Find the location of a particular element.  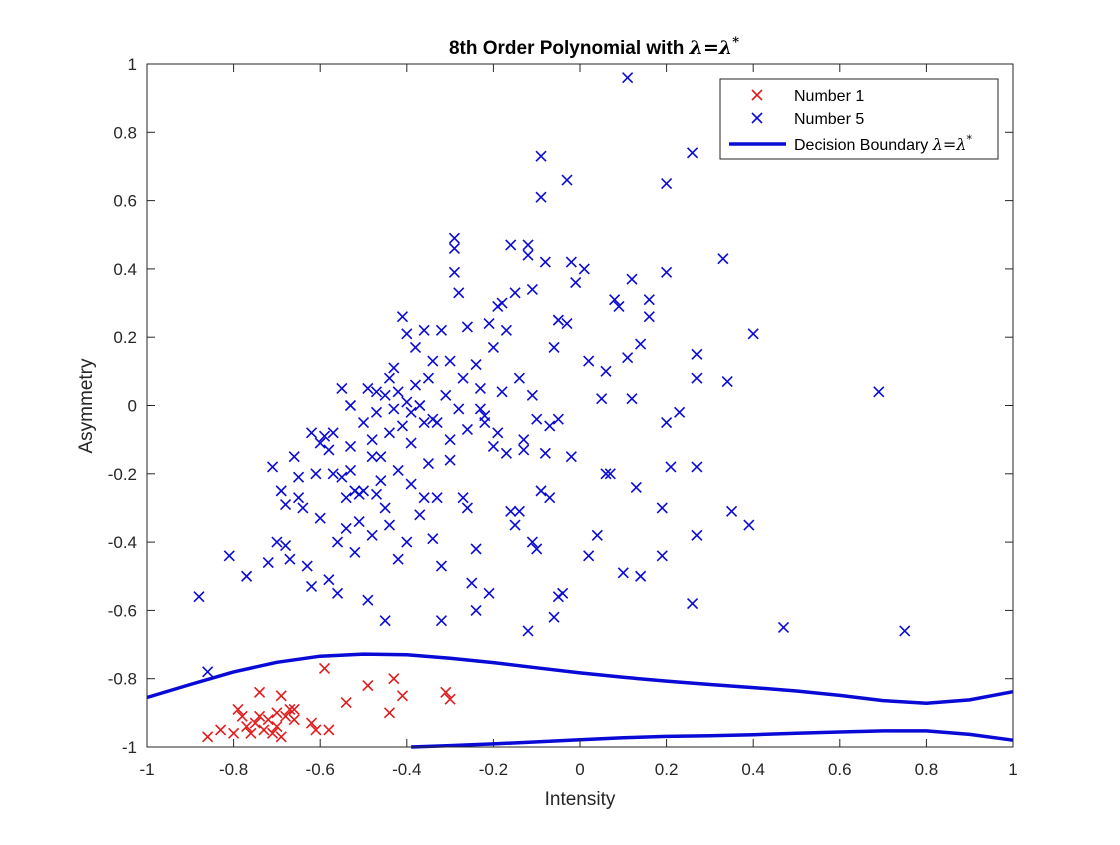

y-tick-label: 0 is located at coordinates (132, 406).